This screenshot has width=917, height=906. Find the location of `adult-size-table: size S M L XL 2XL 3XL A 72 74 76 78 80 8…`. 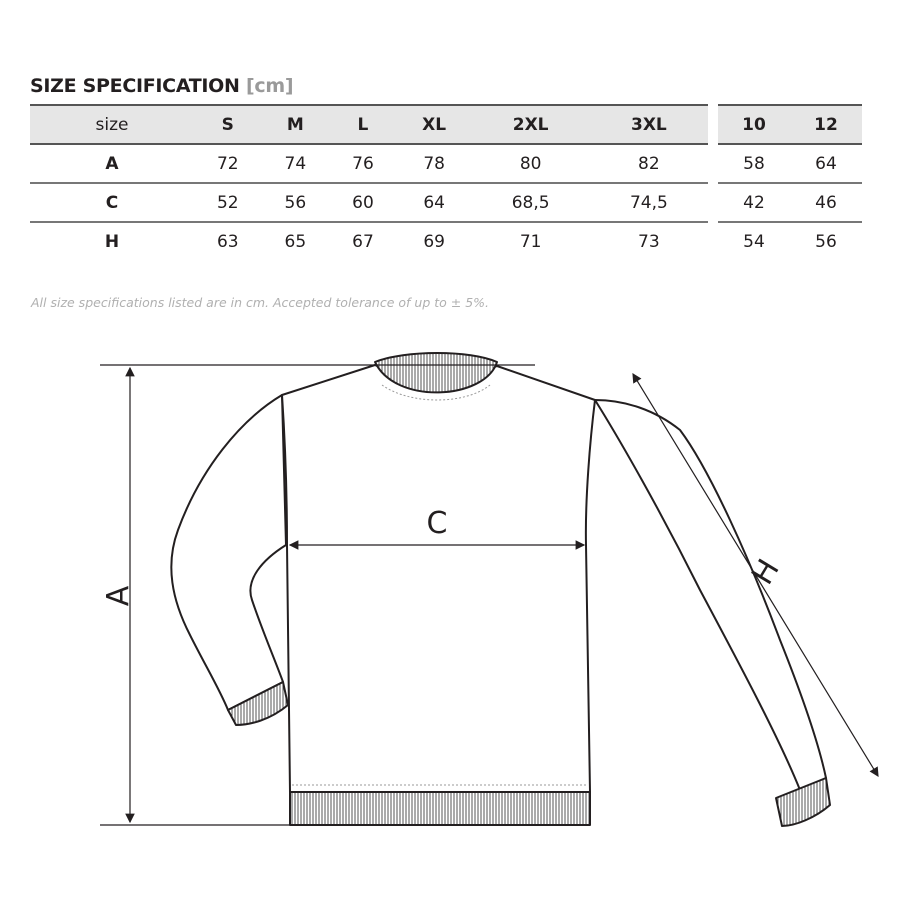

adult-size-table: size S M L XL 2XL 3XL A 72 74 76 78 80 8… is located at coordinates (369, 182).